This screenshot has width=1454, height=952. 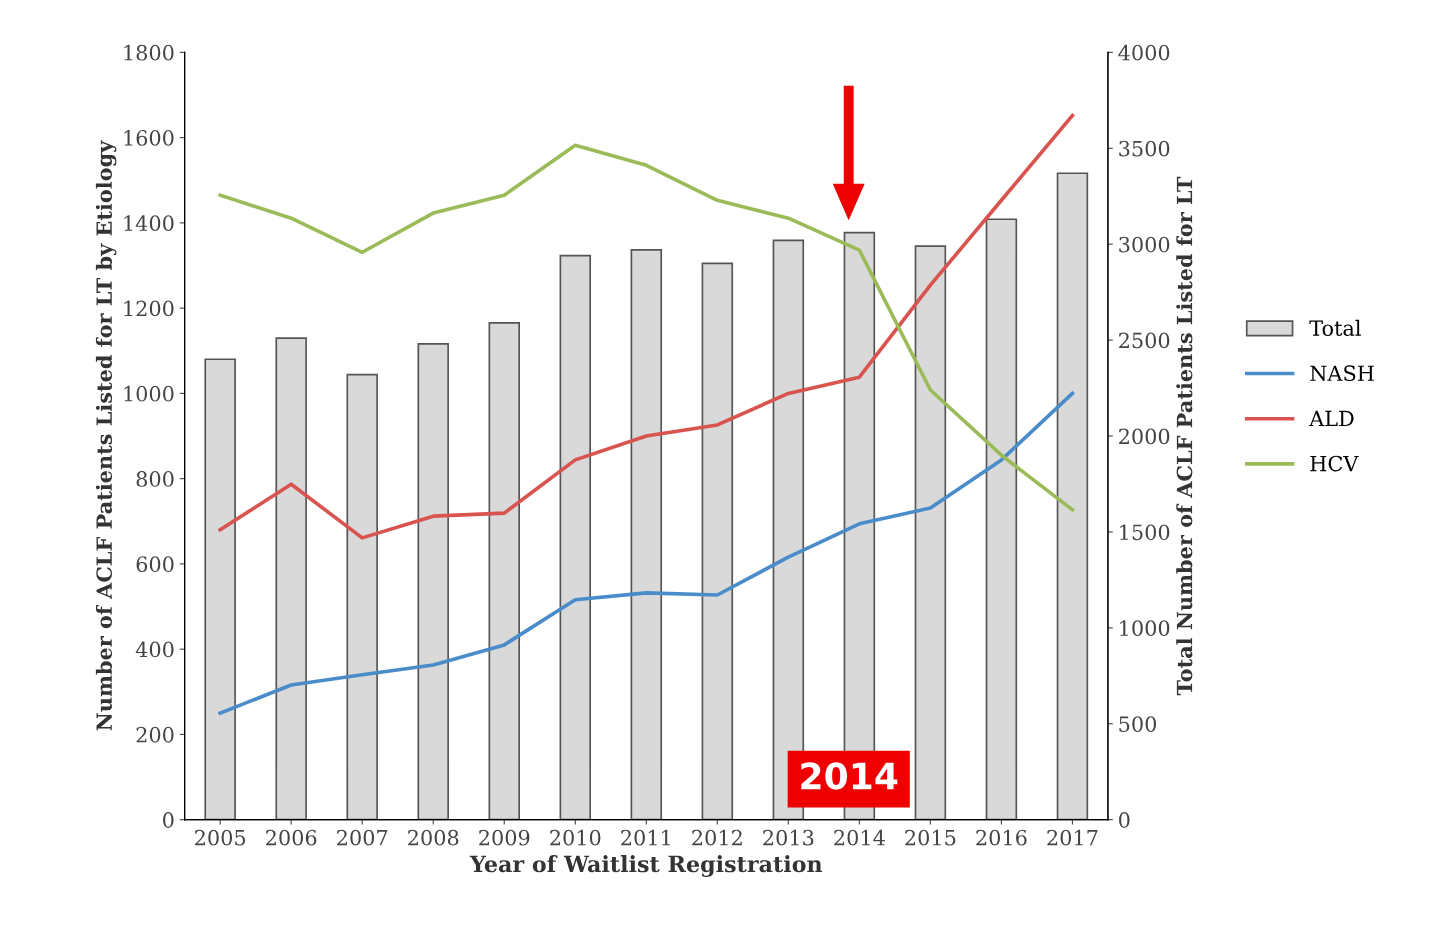 What do you see at coordinates (1335, 327) in the screenshot?
I see `legend-label: Total` at bounding box center [1335, 327].